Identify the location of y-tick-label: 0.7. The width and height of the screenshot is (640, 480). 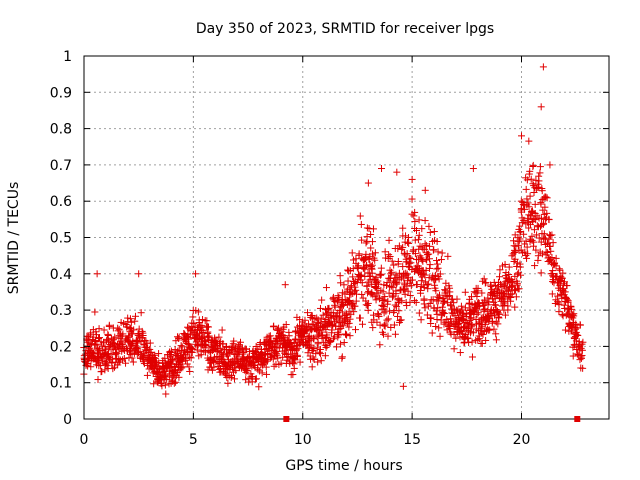
(61, 166).